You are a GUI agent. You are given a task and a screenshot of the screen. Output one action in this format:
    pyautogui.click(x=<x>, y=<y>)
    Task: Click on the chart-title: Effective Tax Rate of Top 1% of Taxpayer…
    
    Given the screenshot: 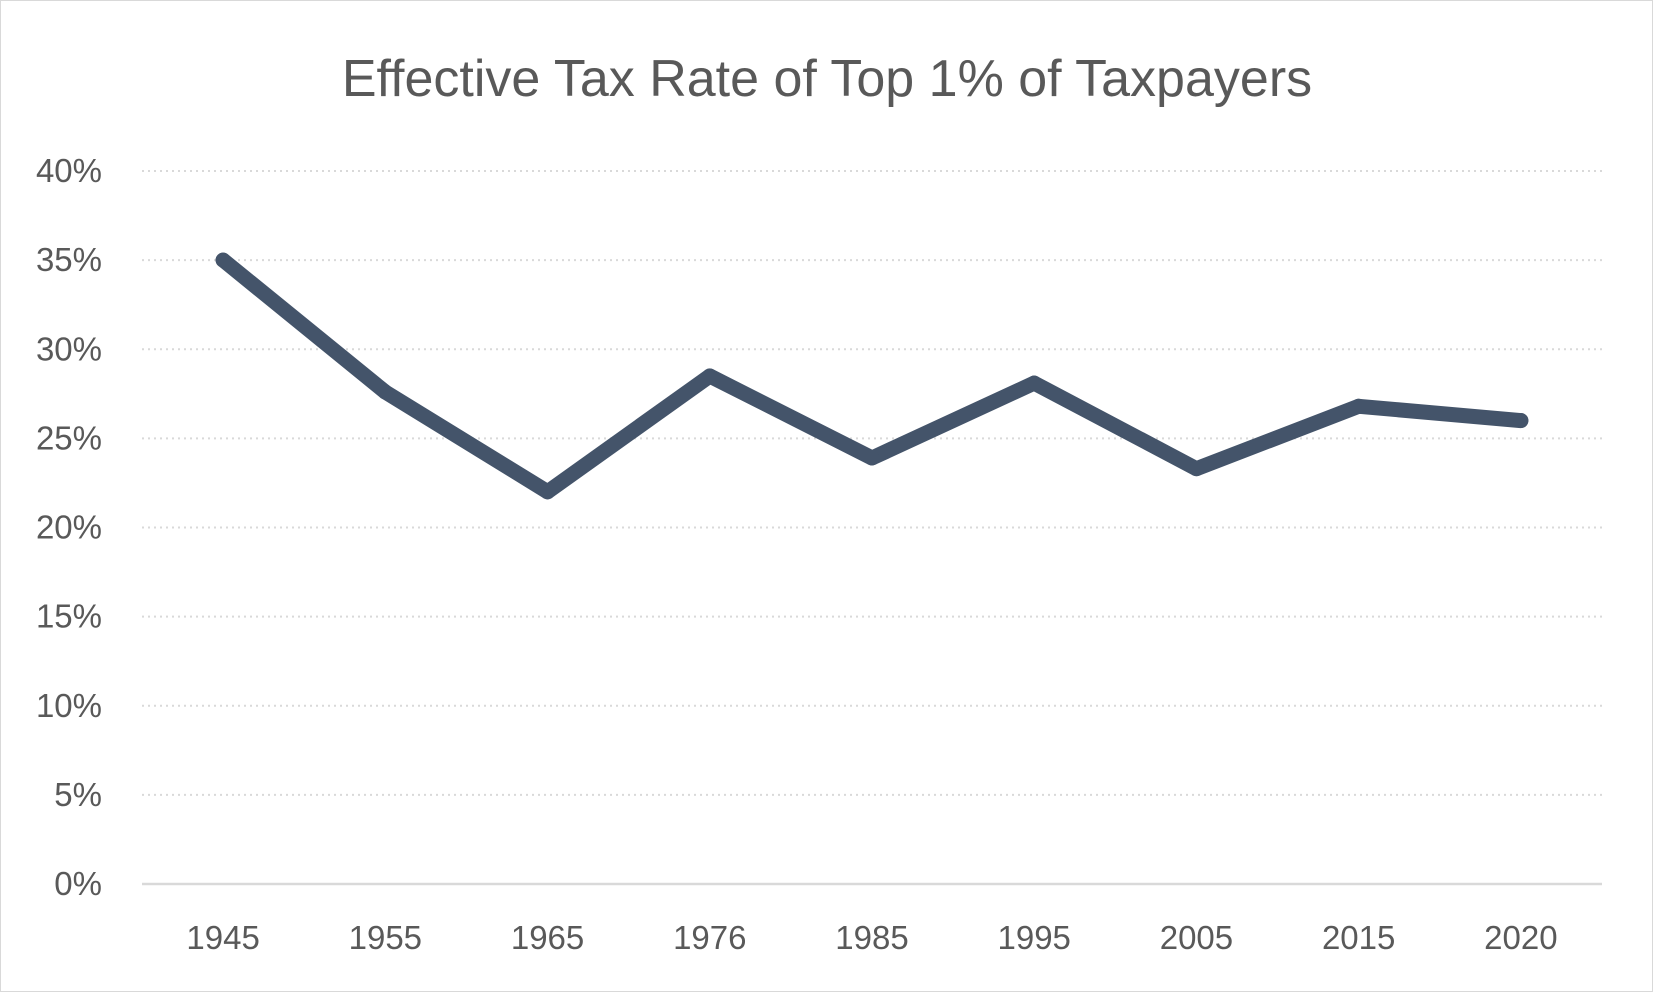 What is the action you would take?
    pyautogui.click(x=827, y=79)
    